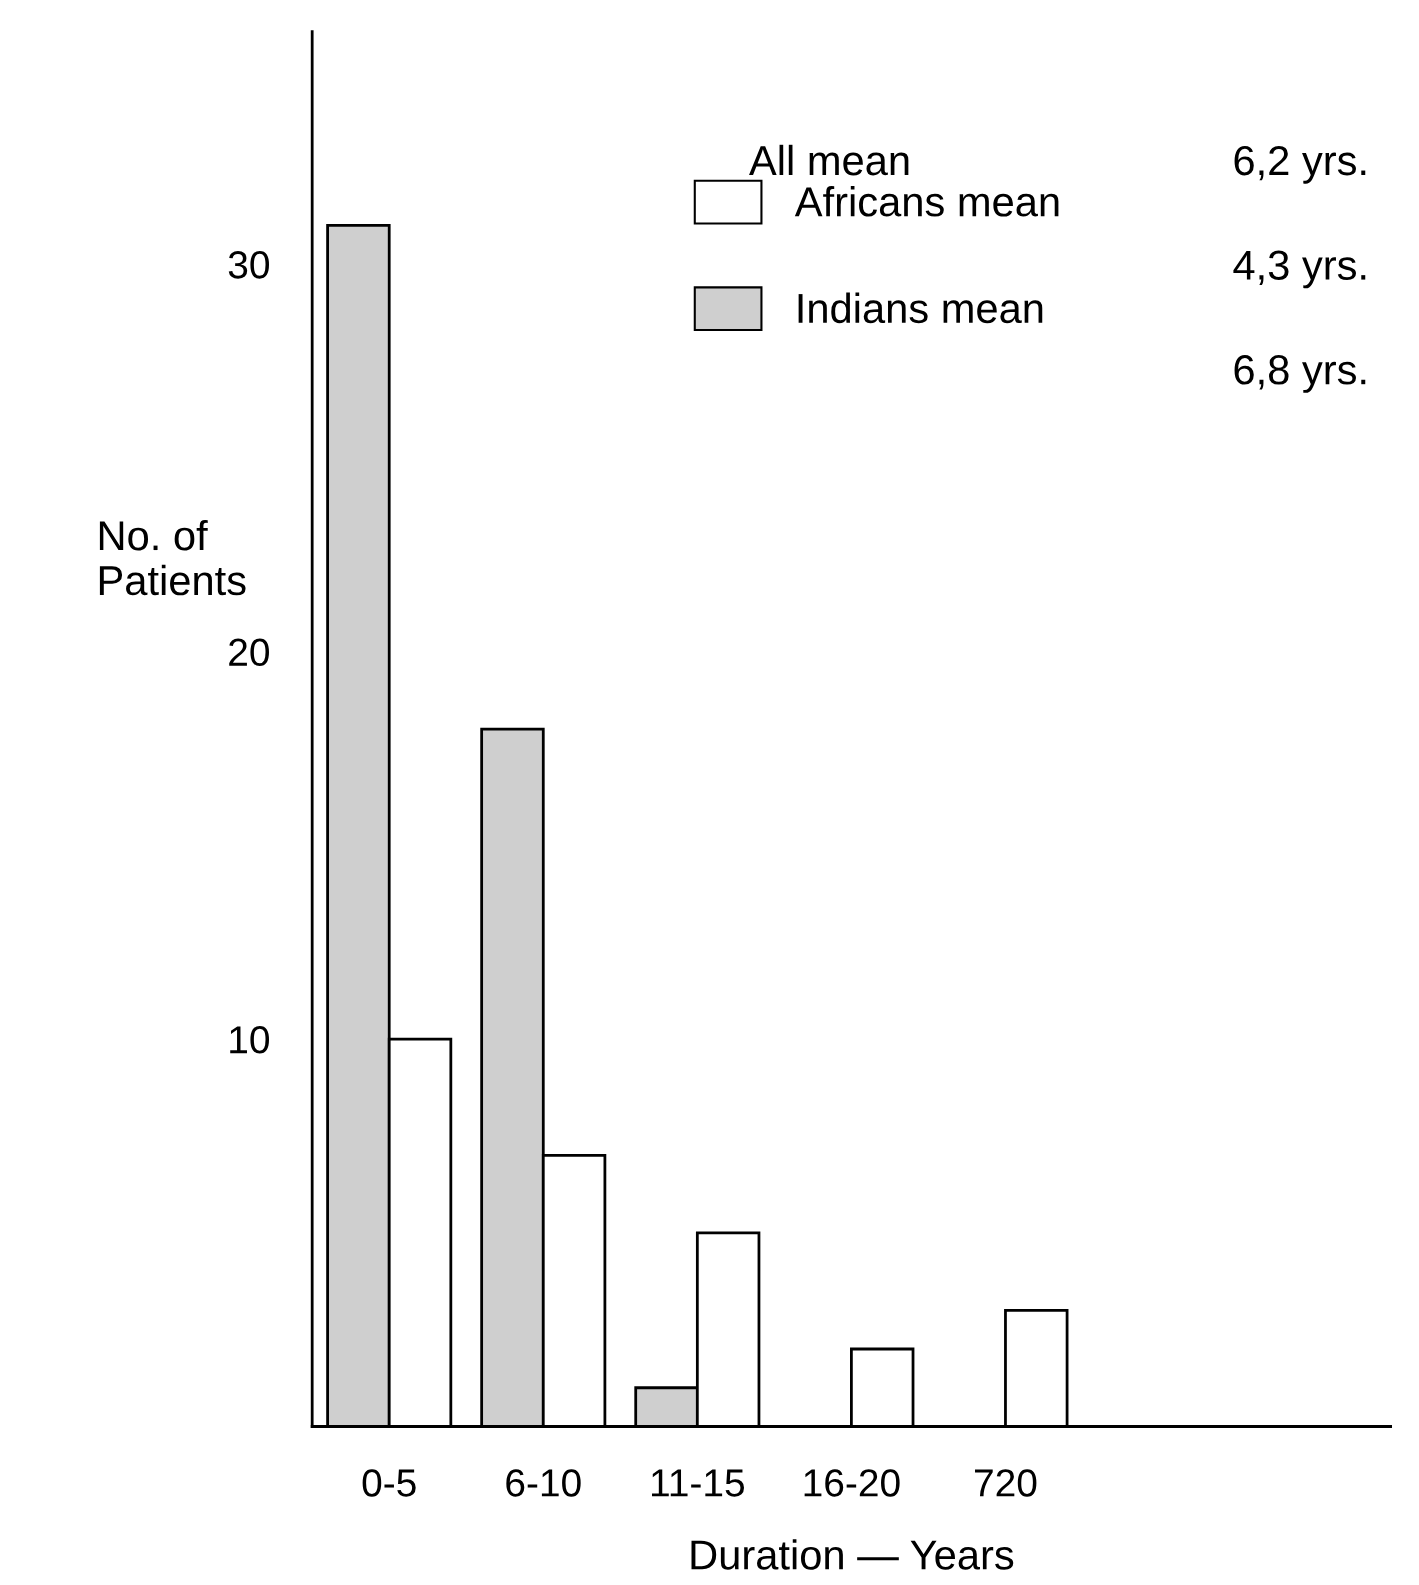 The width and height of the screenshot is (1419, 1585). I want to click on text: 4,3 yrs., so click(1299, 269).